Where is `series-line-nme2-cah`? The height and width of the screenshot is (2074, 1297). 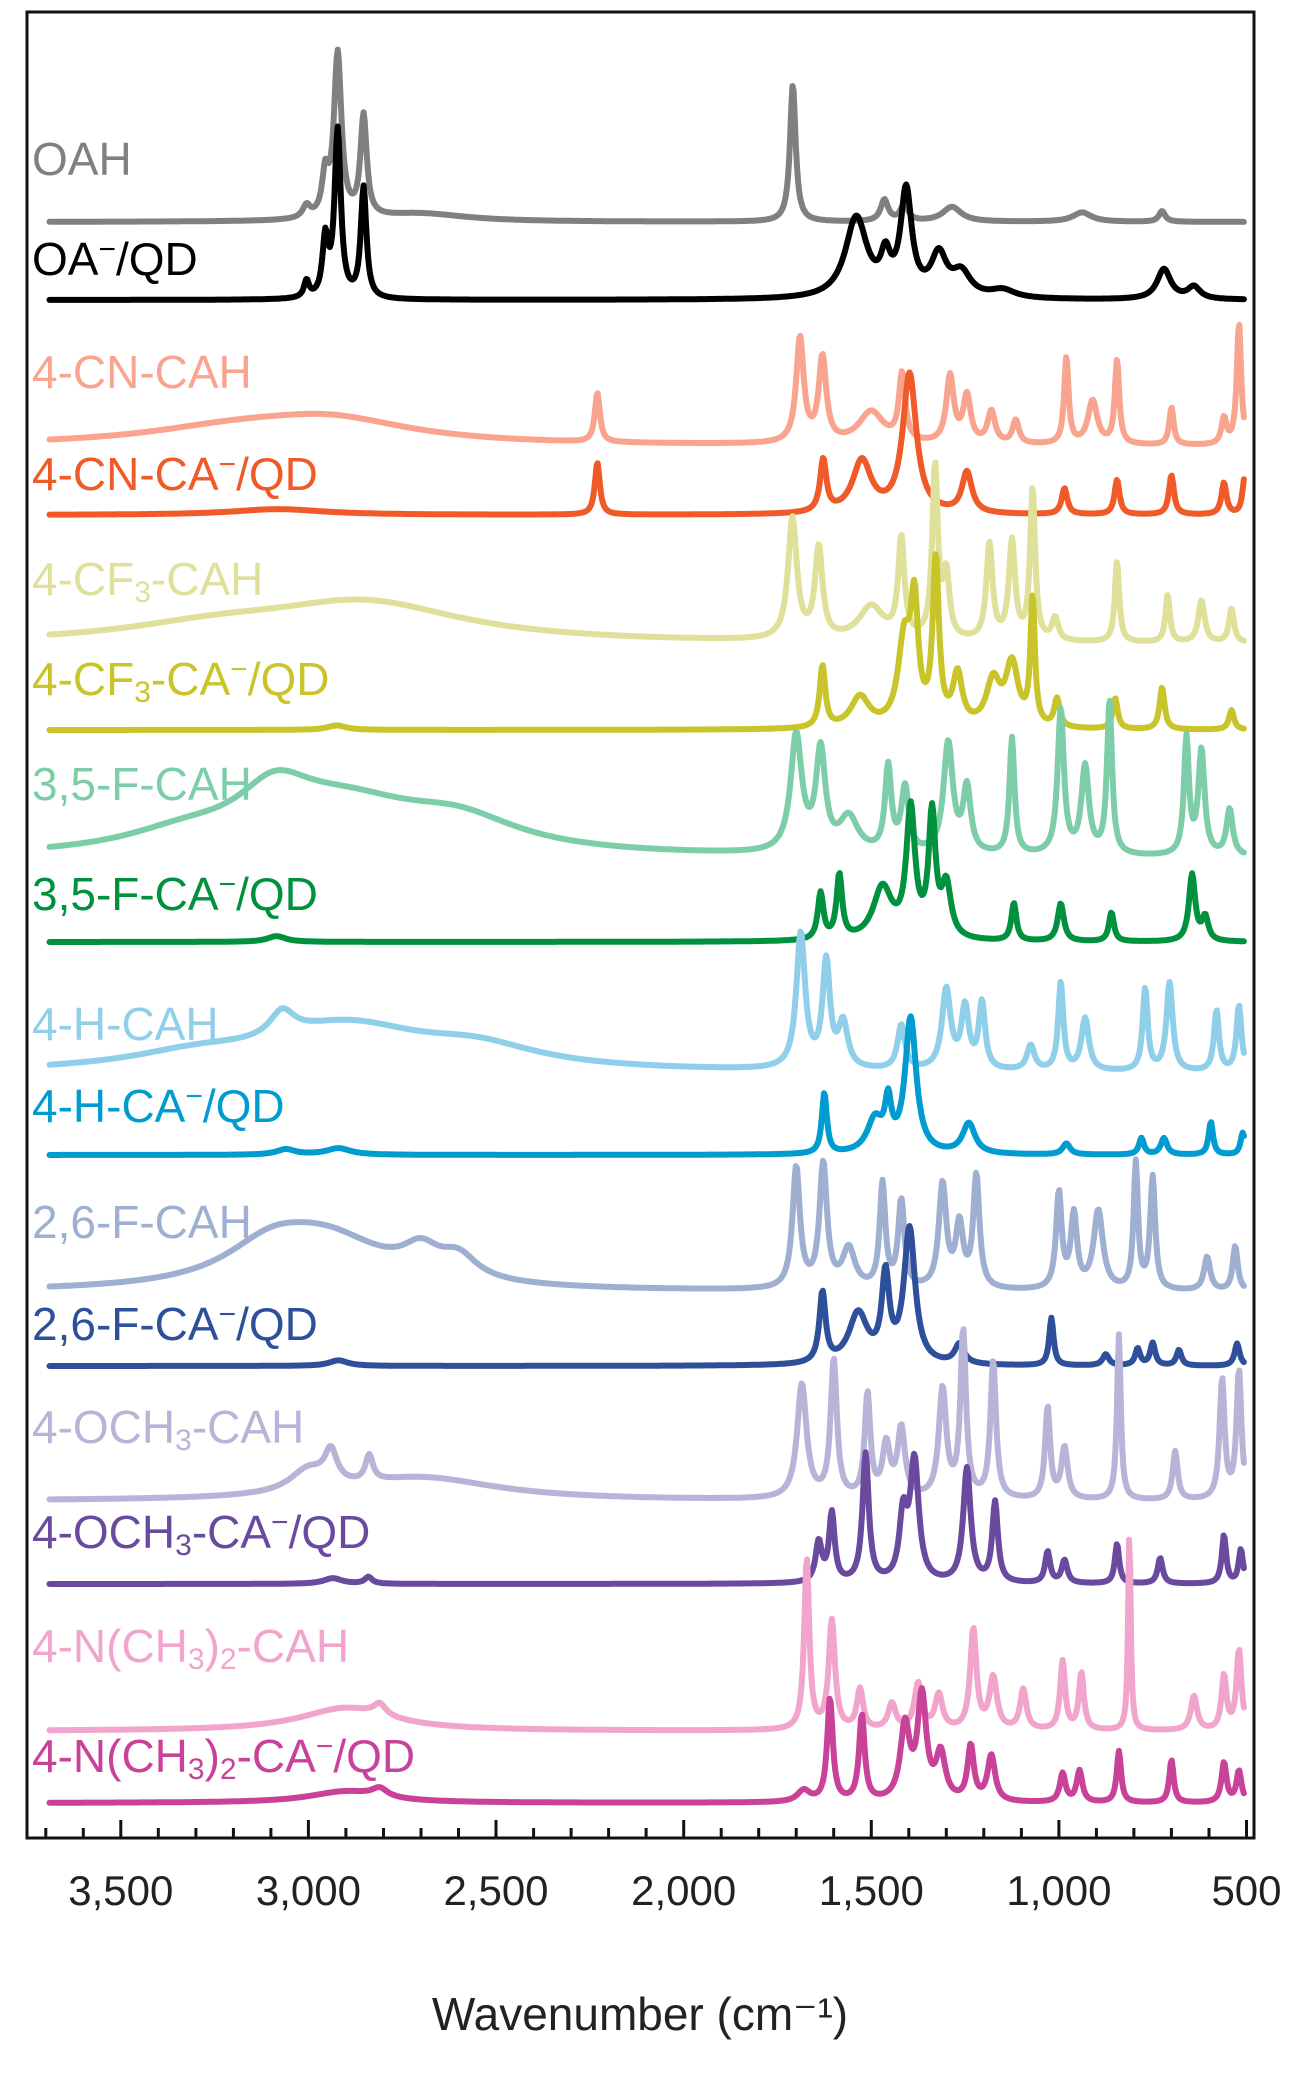 series-line-nme2-cah is located at coordinates (646, 1635).